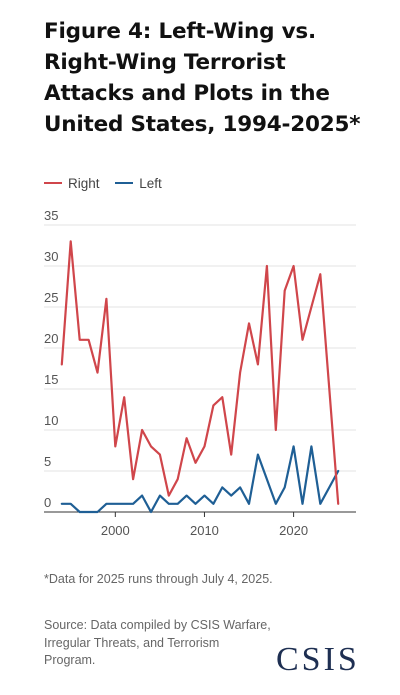  I want to click on y-tick-label-15: 15, so click(51, 379).